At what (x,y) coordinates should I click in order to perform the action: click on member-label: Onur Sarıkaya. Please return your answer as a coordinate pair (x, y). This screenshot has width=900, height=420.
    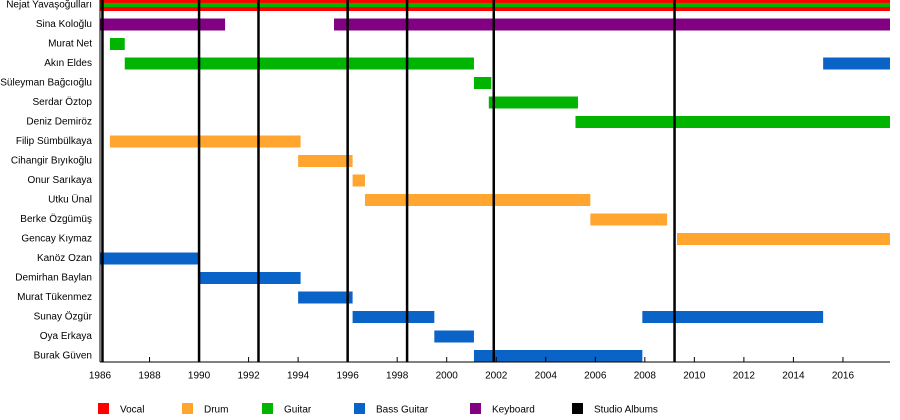
    Looking at the image, I should click on (60, 180).